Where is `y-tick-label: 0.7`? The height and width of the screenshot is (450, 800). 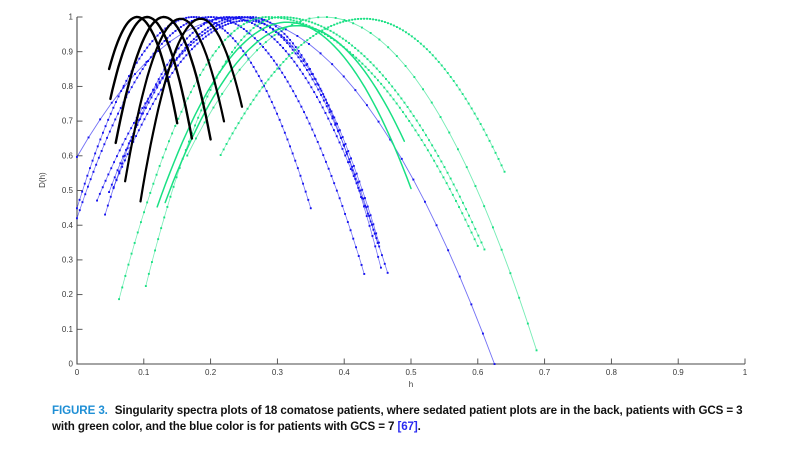
y-tick-label: 0.7 is located at coordinates (68, 121).